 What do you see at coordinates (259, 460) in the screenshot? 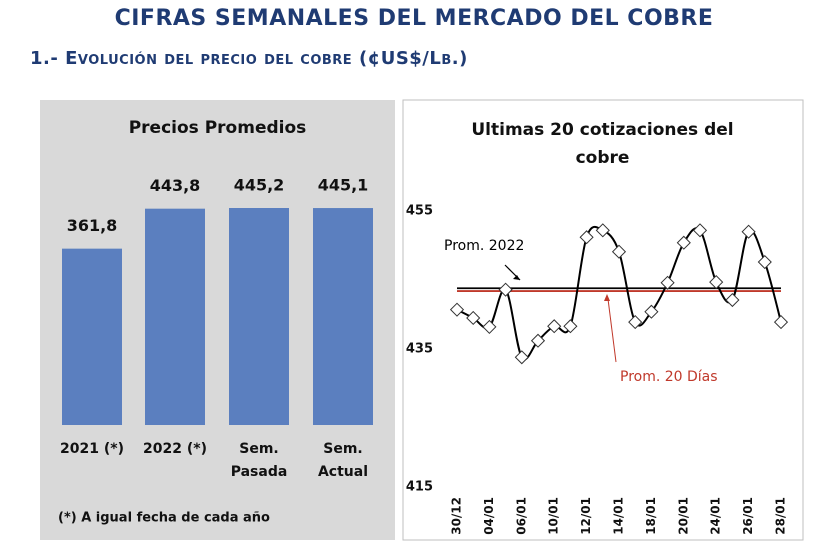
I see `x-tick-label: Sem. Pasada` at bounding box center [259, 460].